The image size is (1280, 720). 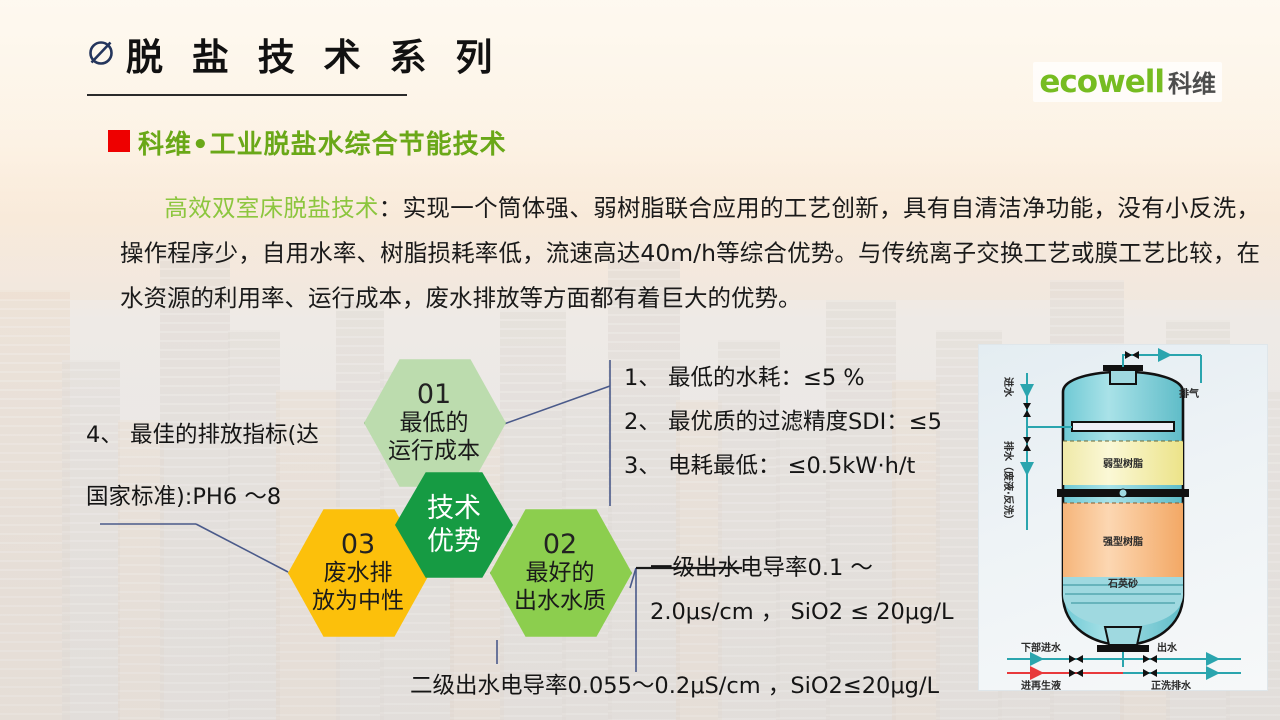 What do you see at coordinates (358, 600) in the screenshot?
I see `hexagon-line2: 放为中性` at bounding box center [358, 600].